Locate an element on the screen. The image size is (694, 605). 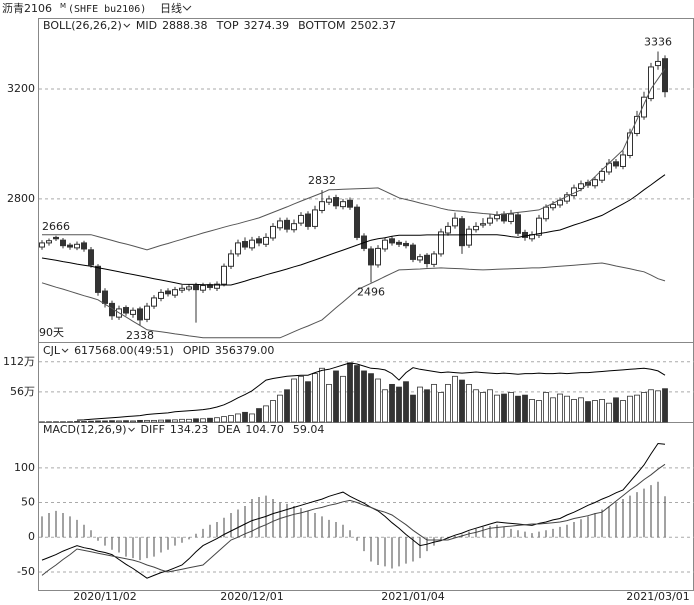
period-label: 90天 is located at coordinates (51, 332).